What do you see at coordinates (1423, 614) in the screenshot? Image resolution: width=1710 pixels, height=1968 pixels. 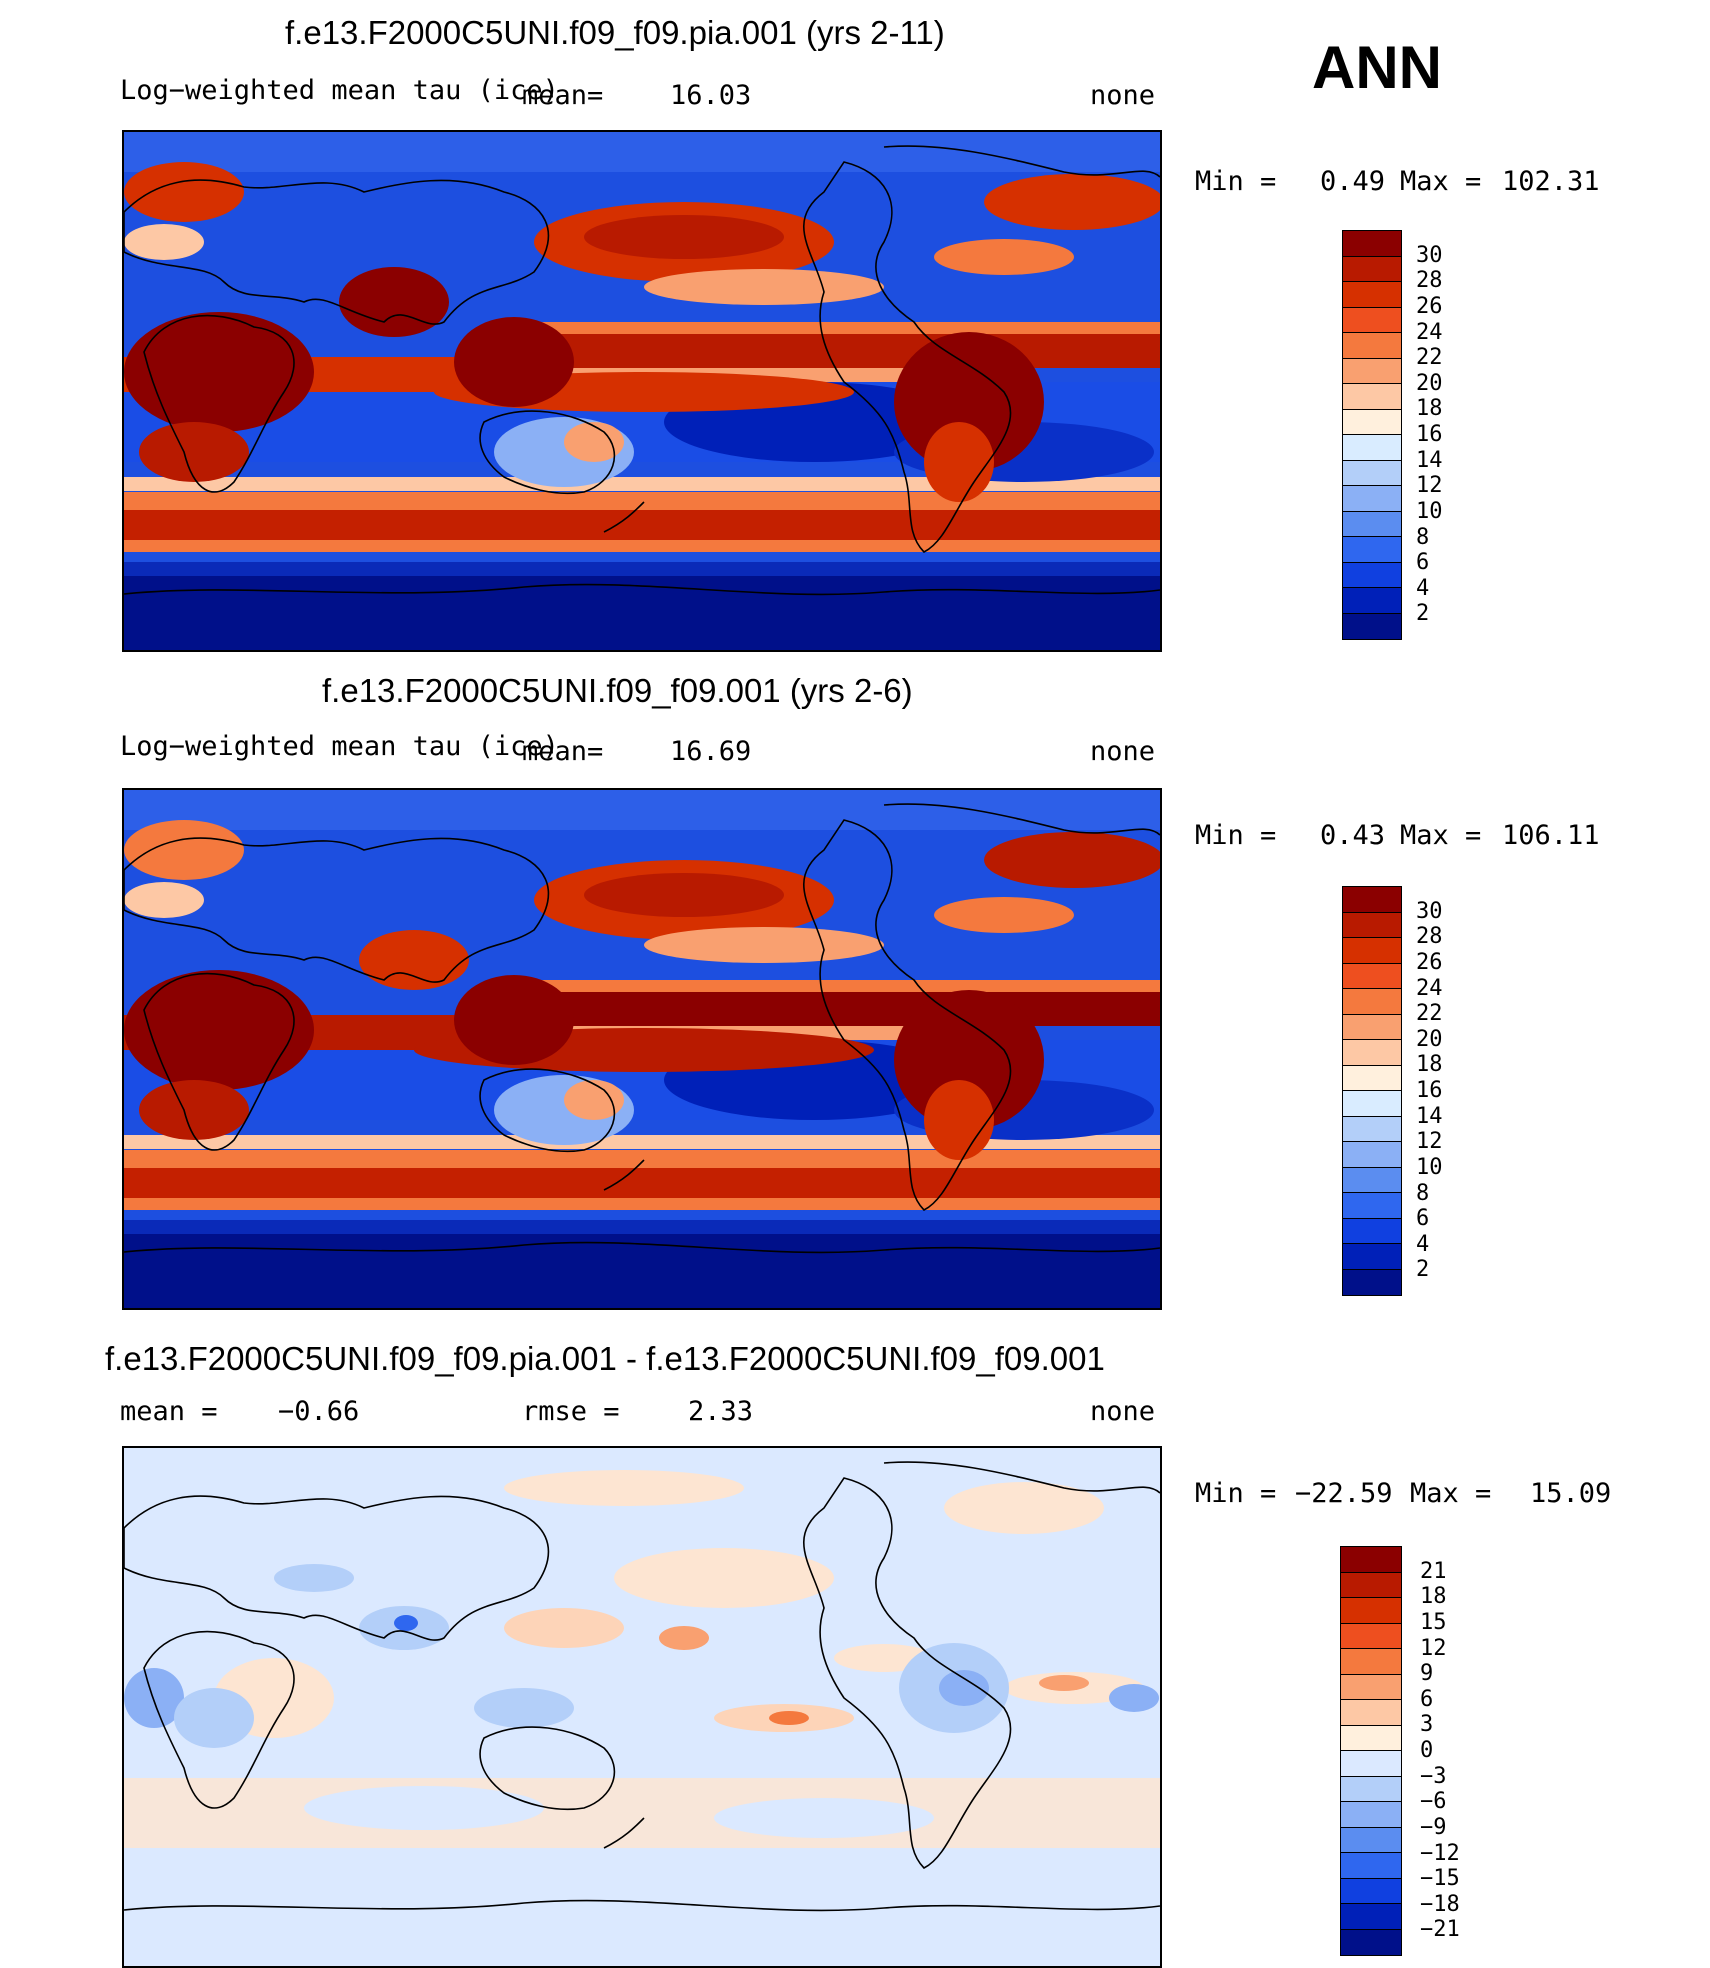 I see `colorbar-tick-label: 2` at bounding box center [1423, 614].